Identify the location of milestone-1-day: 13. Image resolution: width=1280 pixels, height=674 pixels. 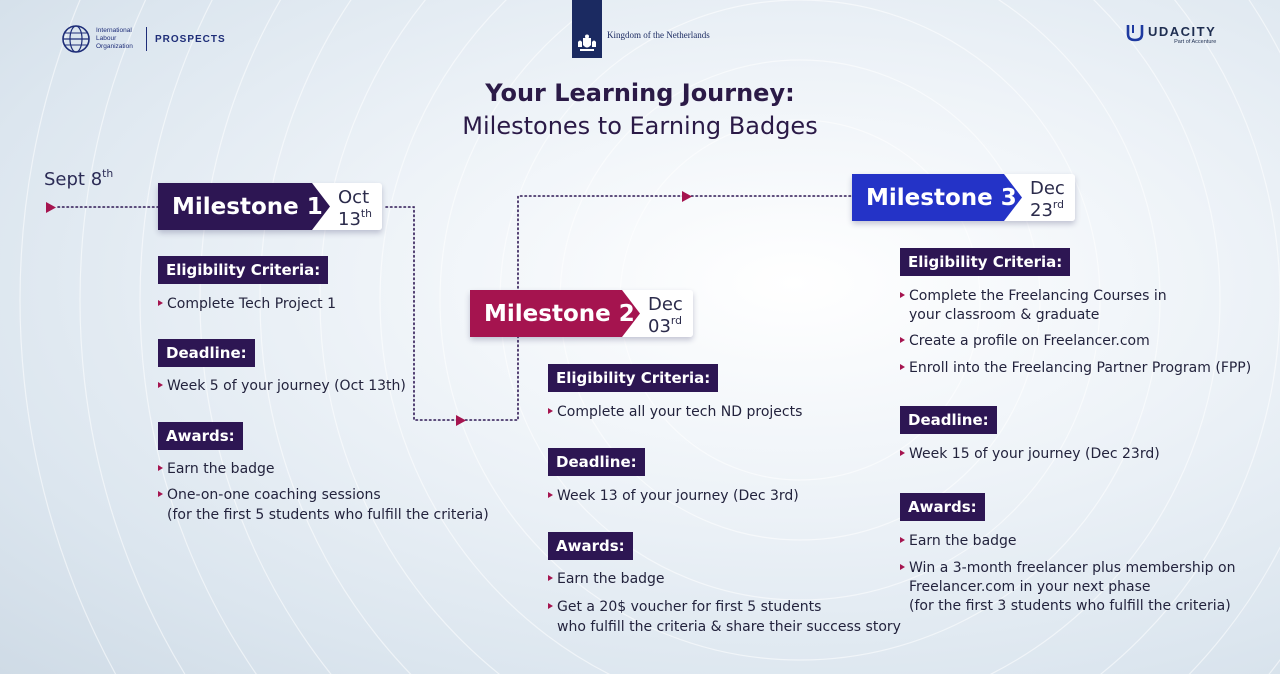
(349, 219).